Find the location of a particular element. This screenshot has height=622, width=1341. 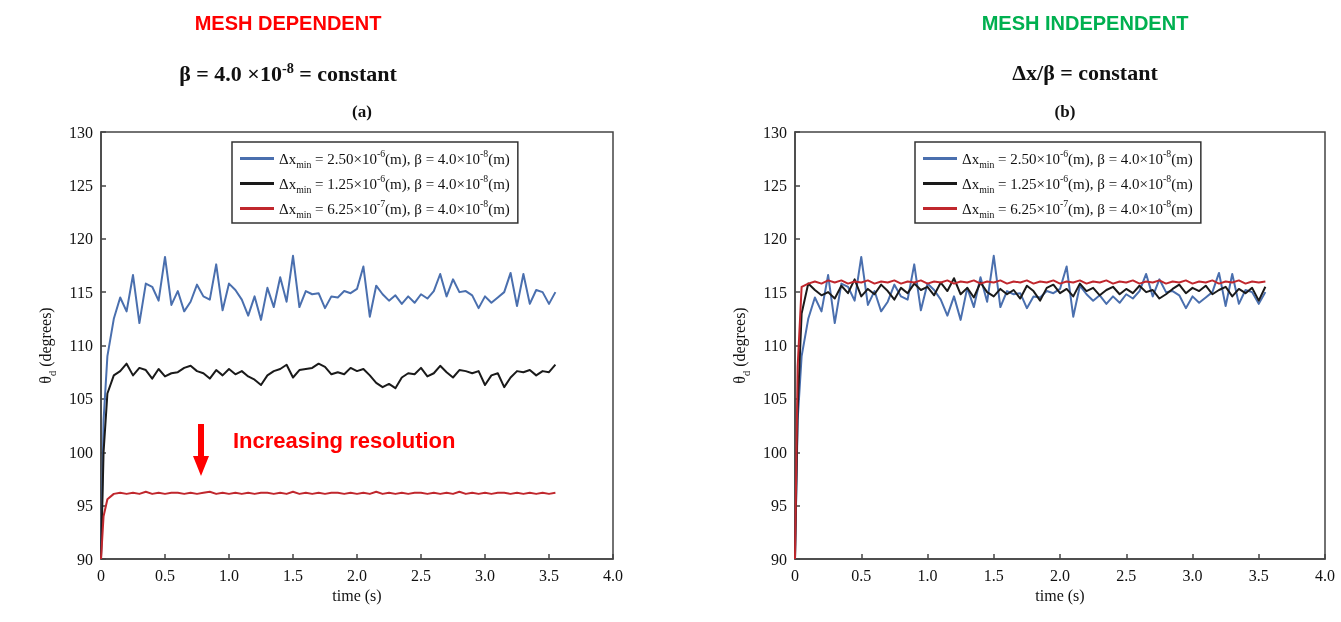

text: (b) is located at coordinates (1065, 111).